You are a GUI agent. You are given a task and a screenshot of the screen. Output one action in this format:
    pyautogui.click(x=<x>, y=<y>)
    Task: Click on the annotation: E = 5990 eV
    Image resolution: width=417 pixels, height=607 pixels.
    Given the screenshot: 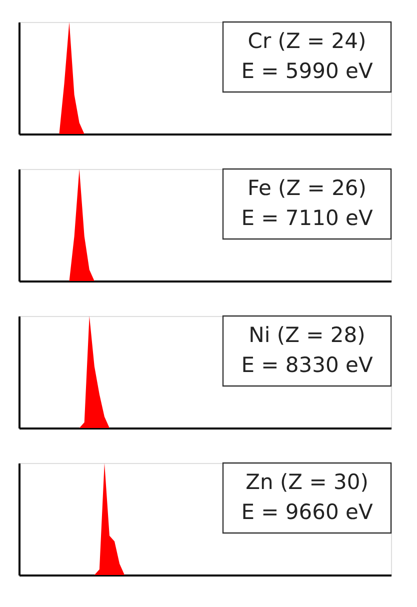 What is the action you would take?
    pyautogui.click(x=307, y=71)
    